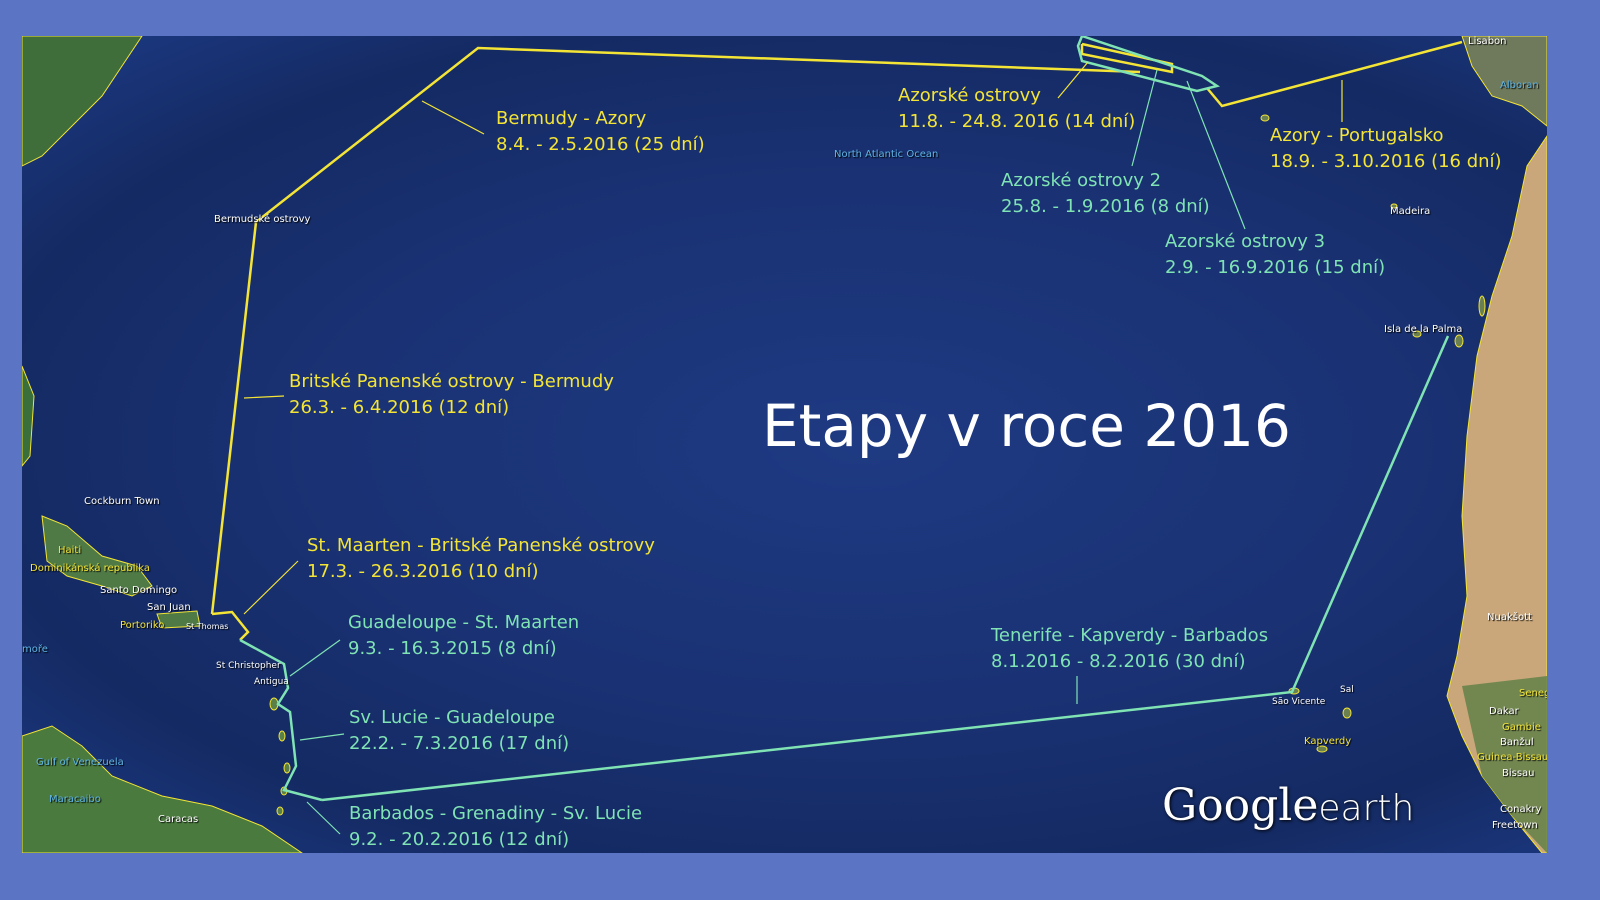 This screenshot has width=1600, height=900. What do you see at coordinates (28, 416) in the screenshot?
I see `land-caribbean-west` at bounding box center [28, 416].